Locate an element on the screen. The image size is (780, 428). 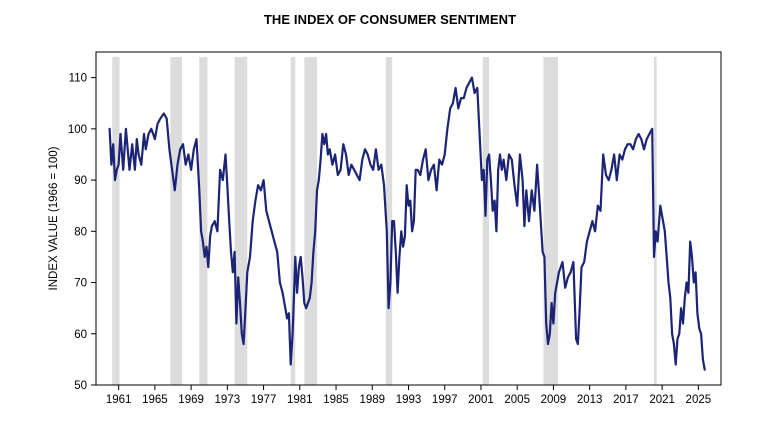
x-tick-label: 2025 is located at coordinates (699, 400).